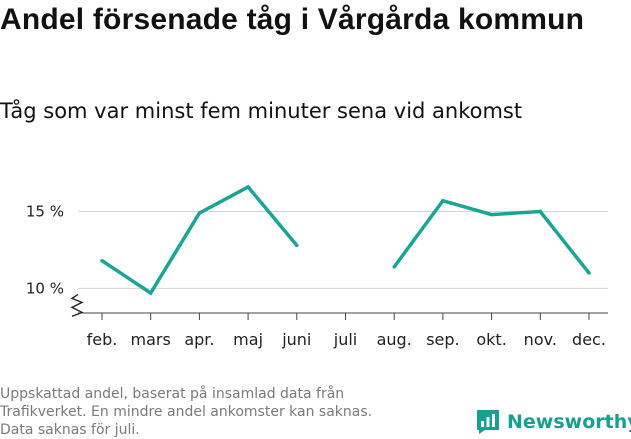  I want to click on x-tick-label: dec., so click(589, 339).